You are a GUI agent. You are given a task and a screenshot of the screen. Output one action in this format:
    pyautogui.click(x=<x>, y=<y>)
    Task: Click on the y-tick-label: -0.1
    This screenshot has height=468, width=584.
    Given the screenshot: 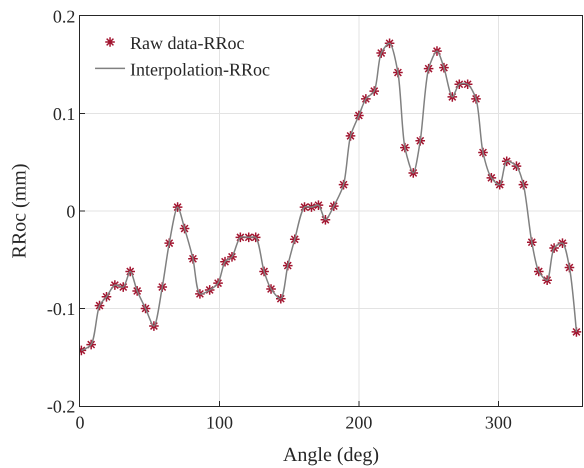 What is the action you would take?
    pyautogui.click(x=61, y=308)
    